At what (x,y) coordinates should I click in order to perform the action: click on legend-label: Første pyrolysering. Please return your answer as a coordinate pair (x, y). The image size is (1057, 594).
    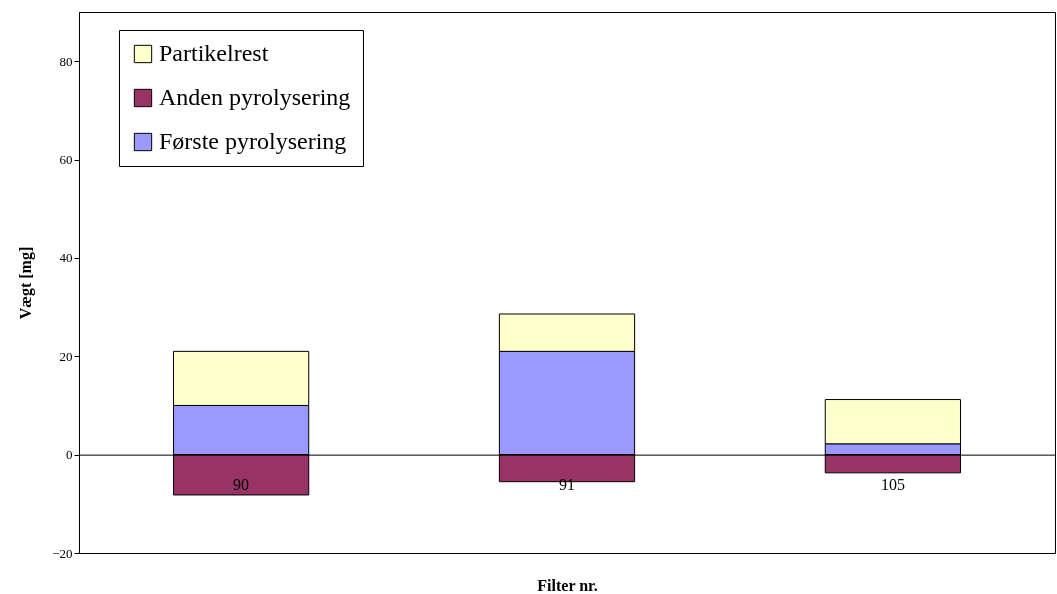
    Looking at the image, I should click on (253, 141).